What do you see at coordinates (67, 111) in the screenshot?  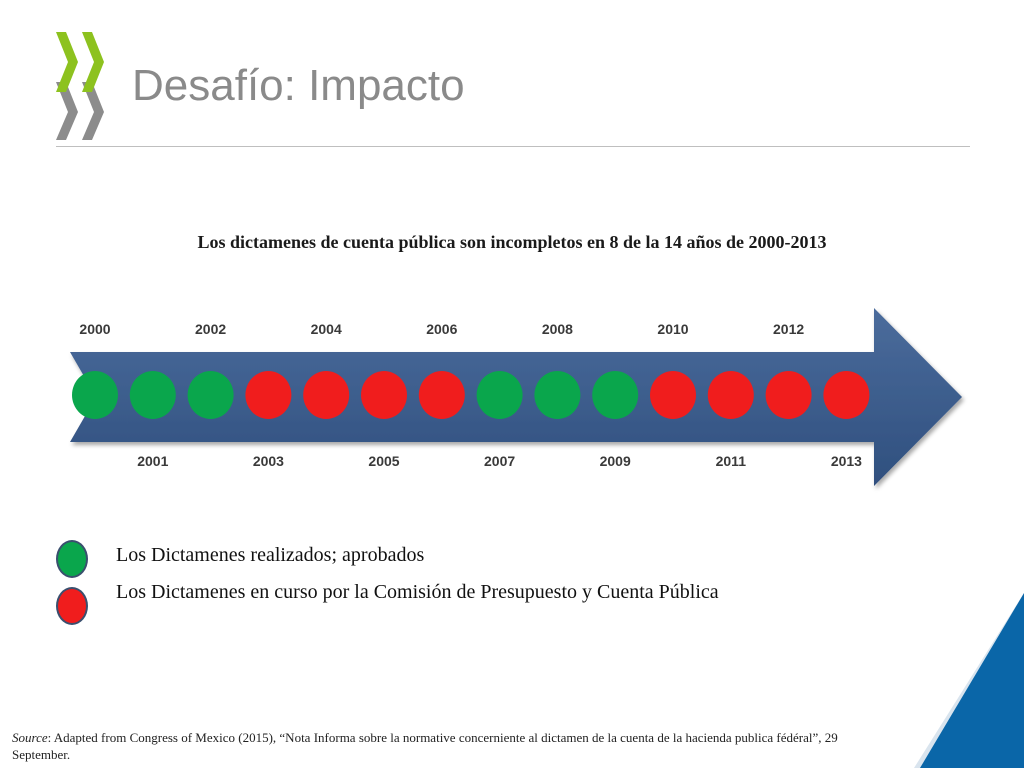 I see `logo-chevron-gray-left` at bounding box center [67, 111].